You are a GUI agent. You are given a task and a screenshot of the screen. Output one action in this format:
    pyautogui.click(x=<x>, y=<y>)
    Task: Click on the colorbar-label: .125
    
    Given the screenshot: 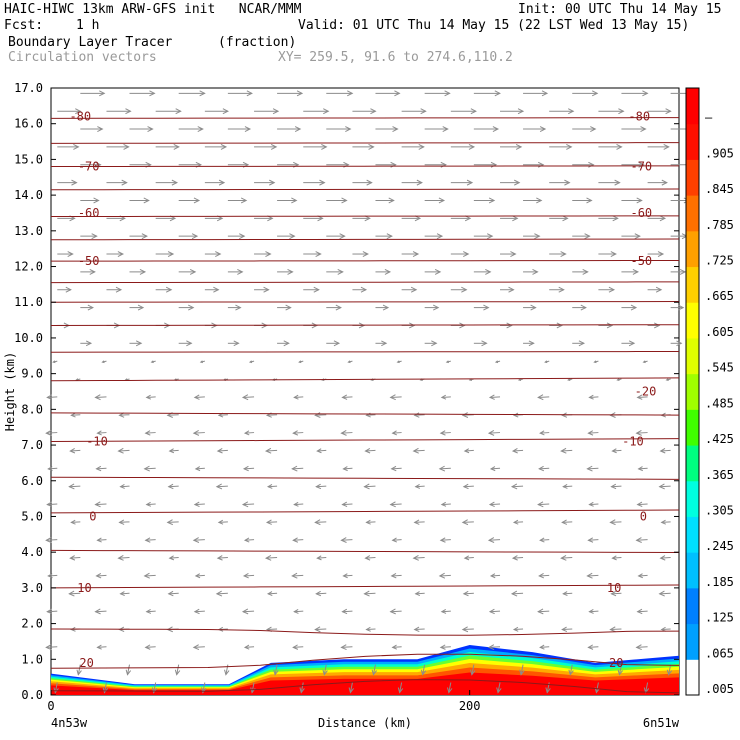 What is the action you would take?
    pyautogui.click(x=719, y=618)
    